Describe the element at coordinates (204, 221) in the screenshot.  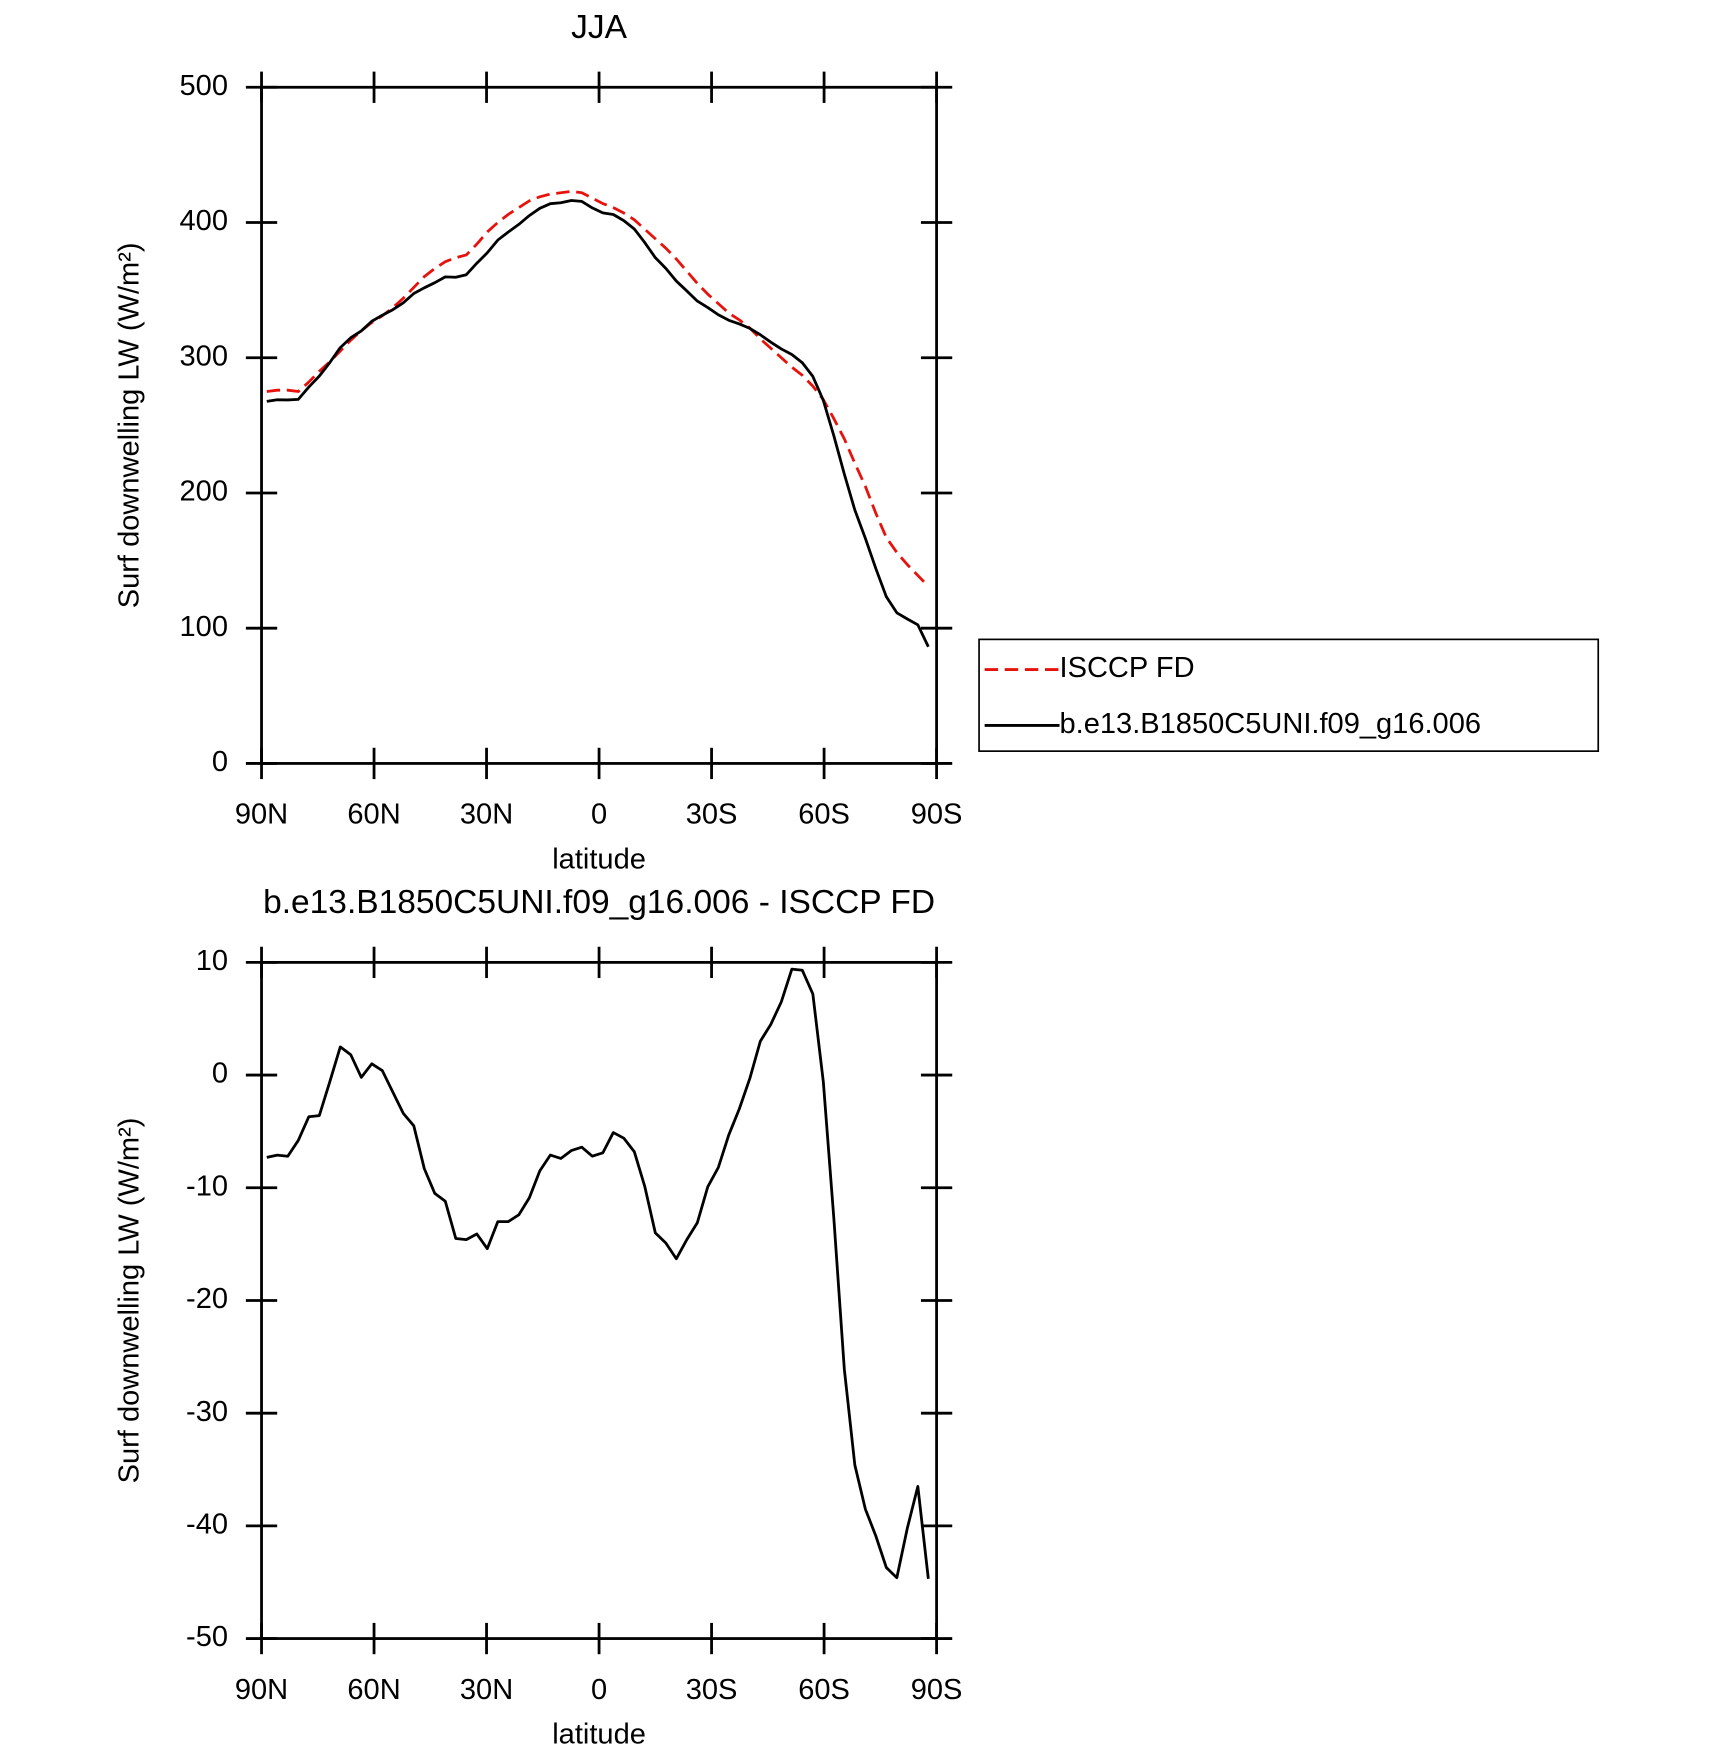
I see `y-tick-label: 400` at that location.